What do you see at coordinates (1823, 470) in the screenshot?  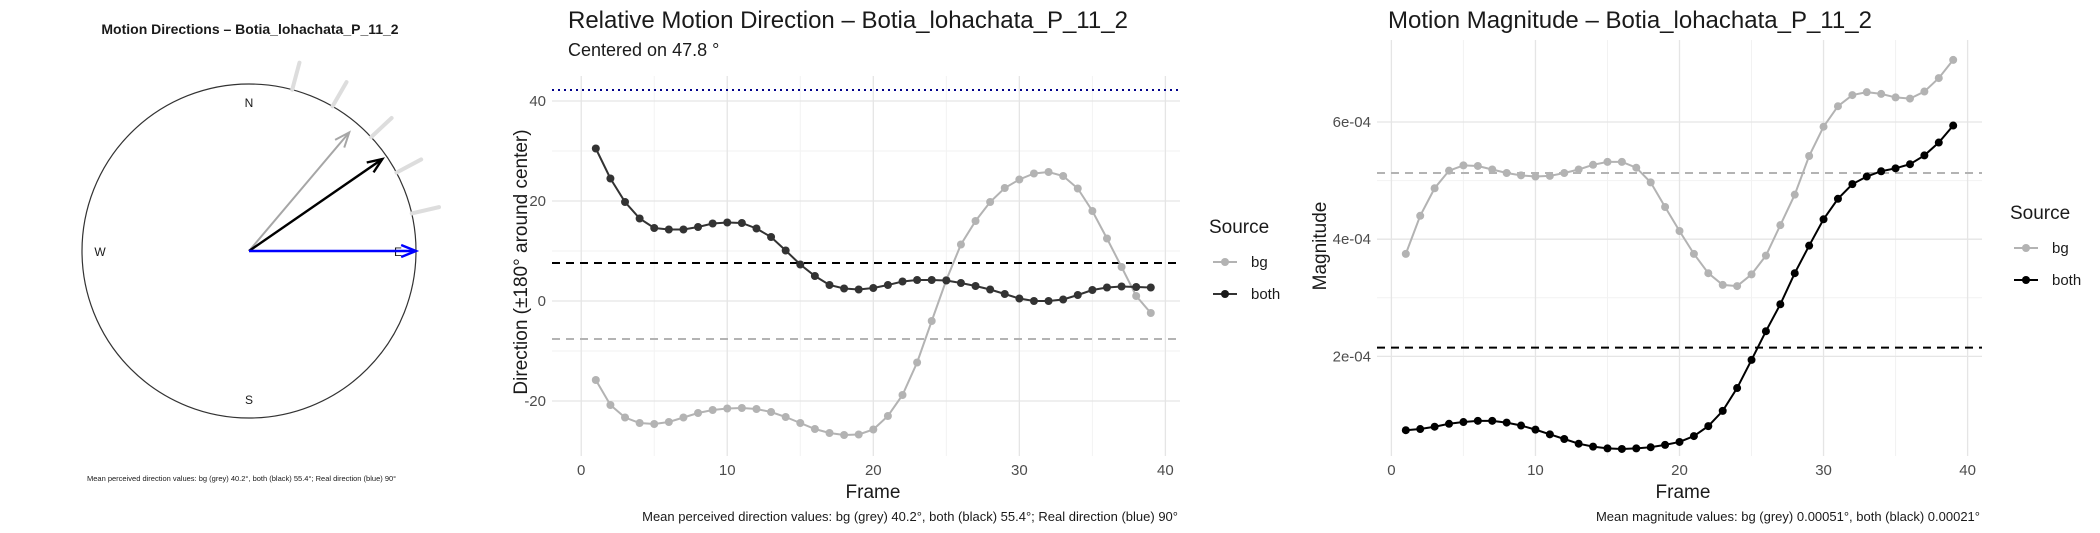 I see `x-tick-label: 30` at bounding box center [1823, 470].